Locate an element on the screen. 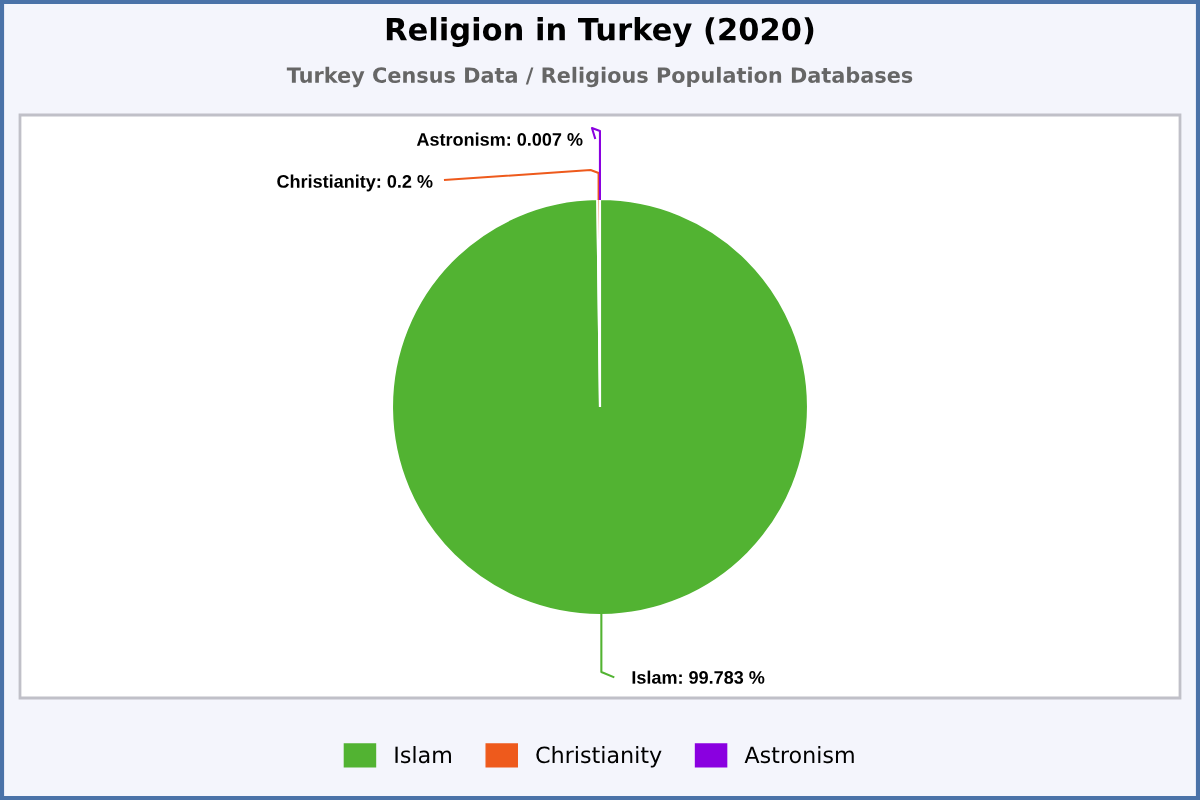 The width and height of the screenshot is (1200, 800). data-label: Christianity: 0.2 % is located at coordinates (355, 183).